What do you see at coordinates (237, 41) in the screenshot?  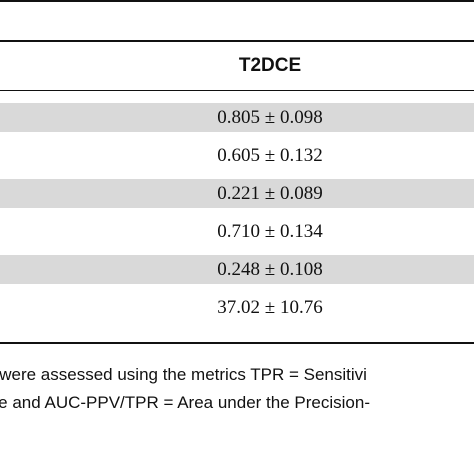 I see `table-header-top-rule` at bounding box center [237, 41].